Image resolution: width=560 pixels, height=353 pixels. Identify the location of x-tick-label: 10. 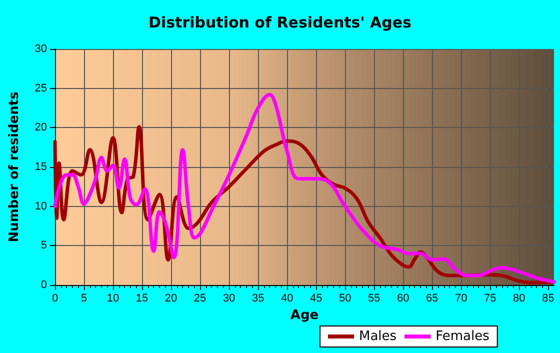
(113, 298).